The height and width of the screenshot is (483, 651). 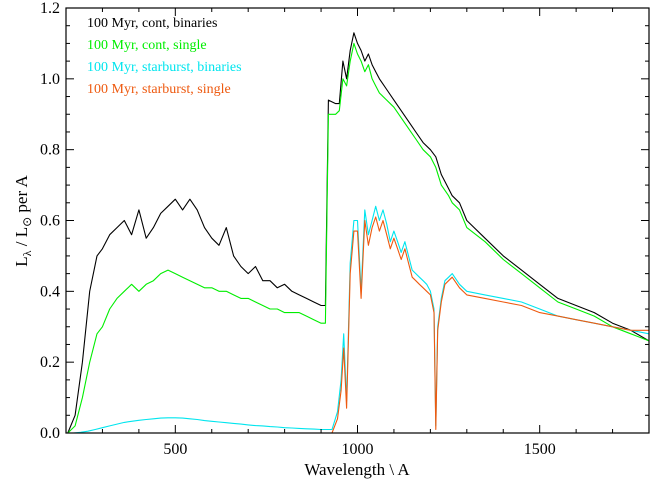 I want to click on x-tick-label: 1000, so click(x=358, y=449).